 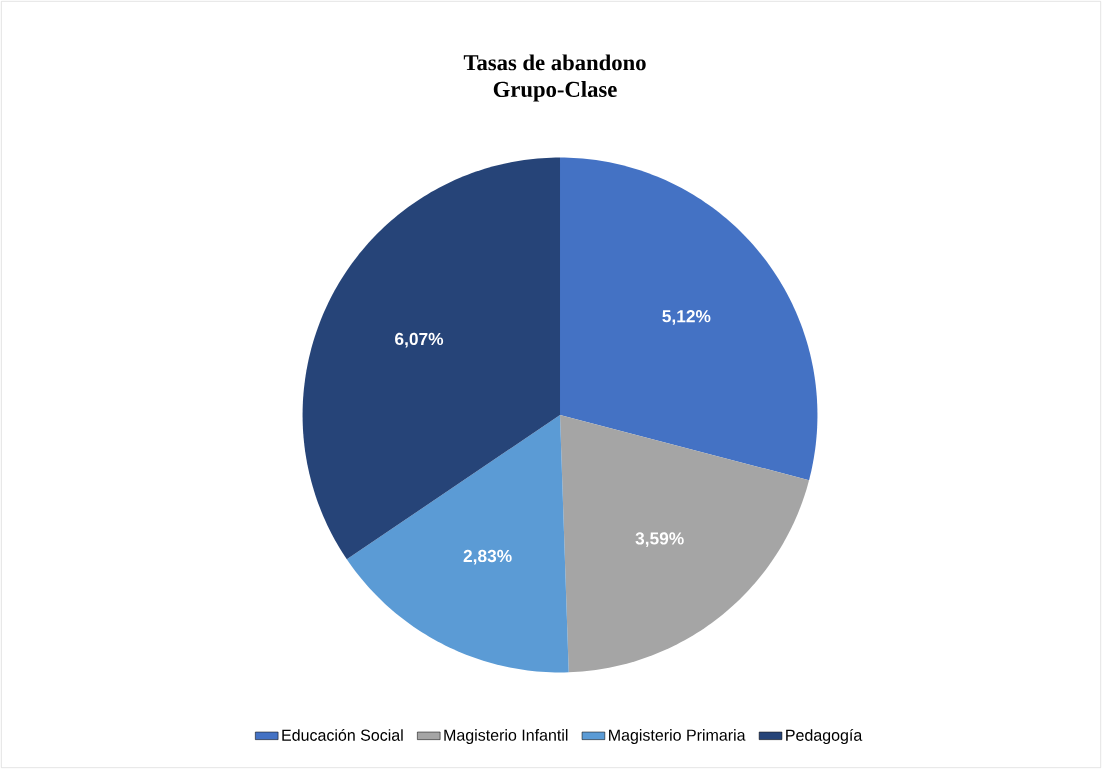 What do you see at coordinates (487, 557) in the screenshot?
I see `data-label: 2,83%` at bounding box center [487, 557].